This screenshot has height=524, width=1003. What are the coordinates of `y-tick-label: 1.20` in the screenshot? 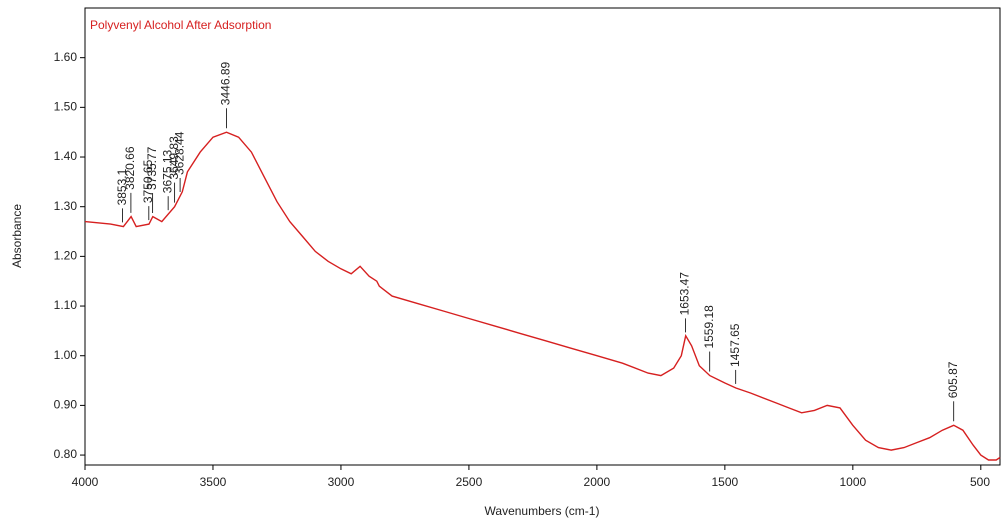 It's located at (66, 256).